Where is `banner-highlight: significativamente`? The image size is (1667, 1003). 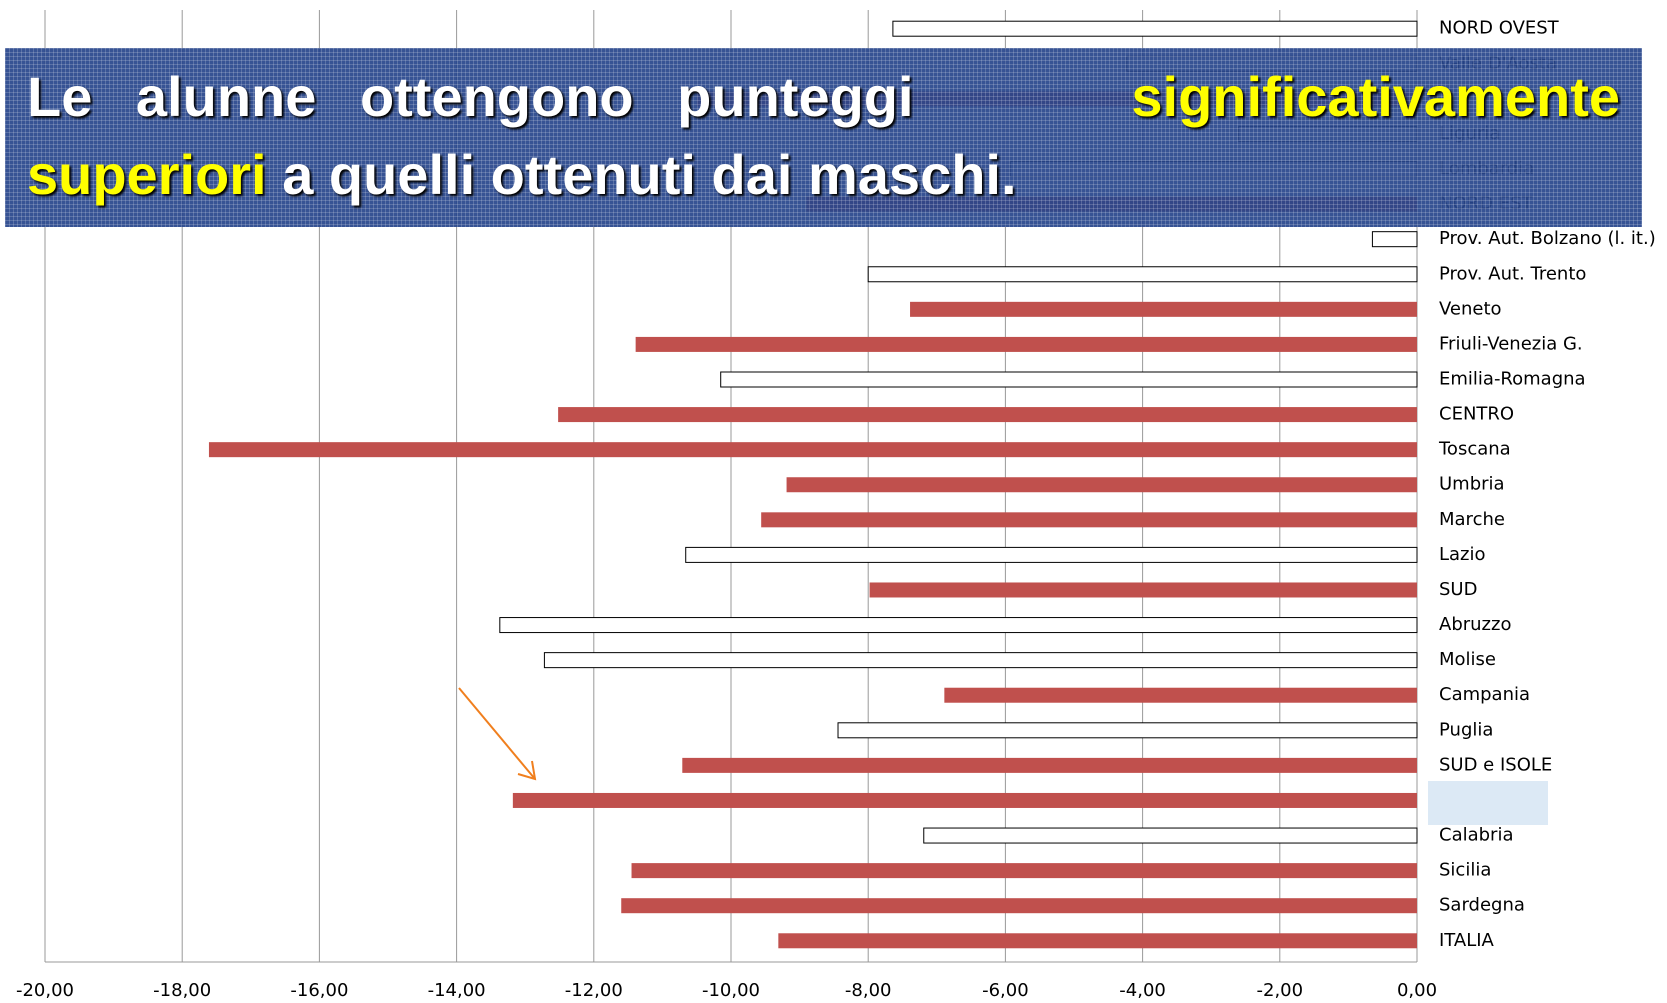 banner-highlight: significativamente is located at coordinates (1375, 96).